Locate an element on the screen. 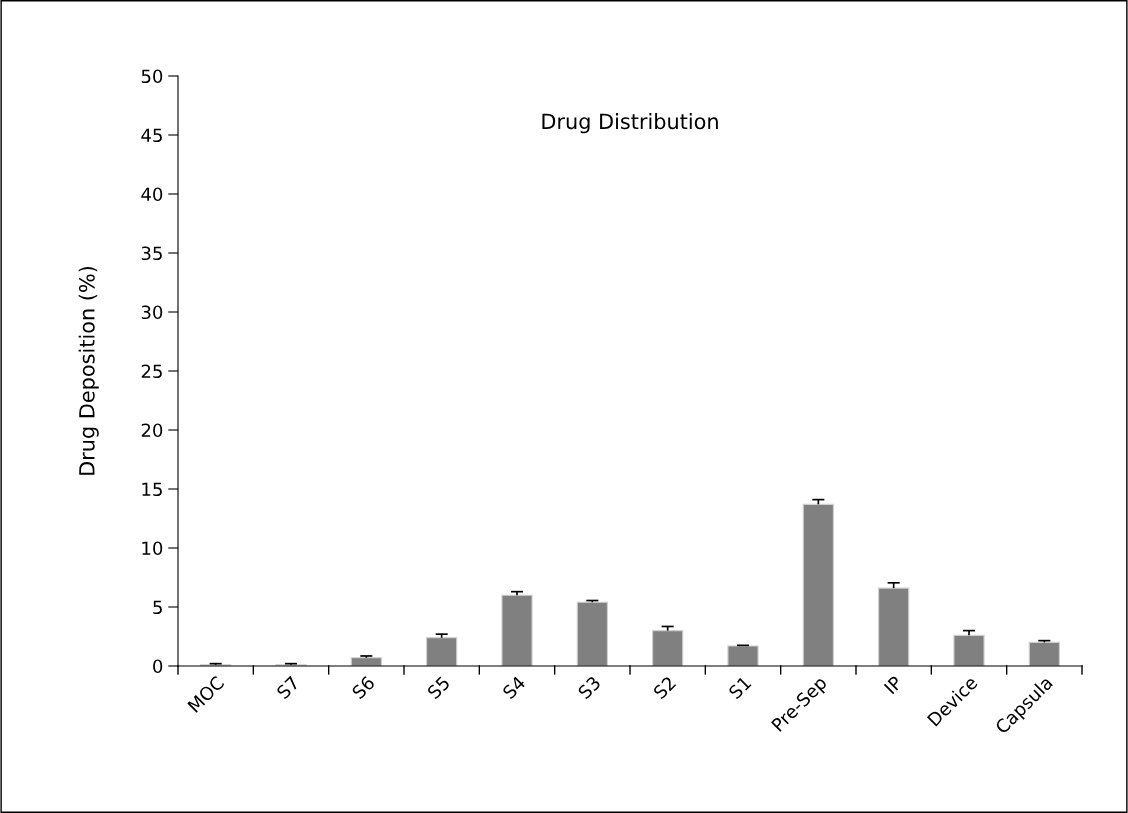  y-tick-label: 35 is located at coordinates (151, 253).